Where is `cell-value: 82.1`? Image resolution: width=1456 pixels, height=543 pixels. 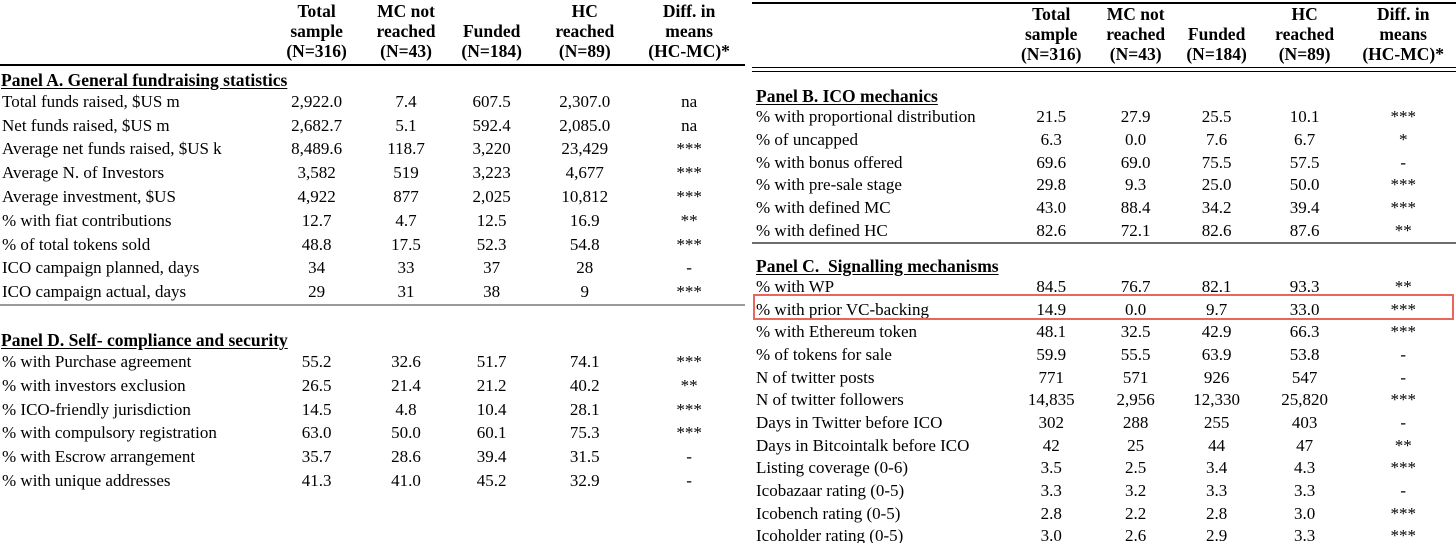 cell-value: 82.1 is located at coordinates (1216, 287).